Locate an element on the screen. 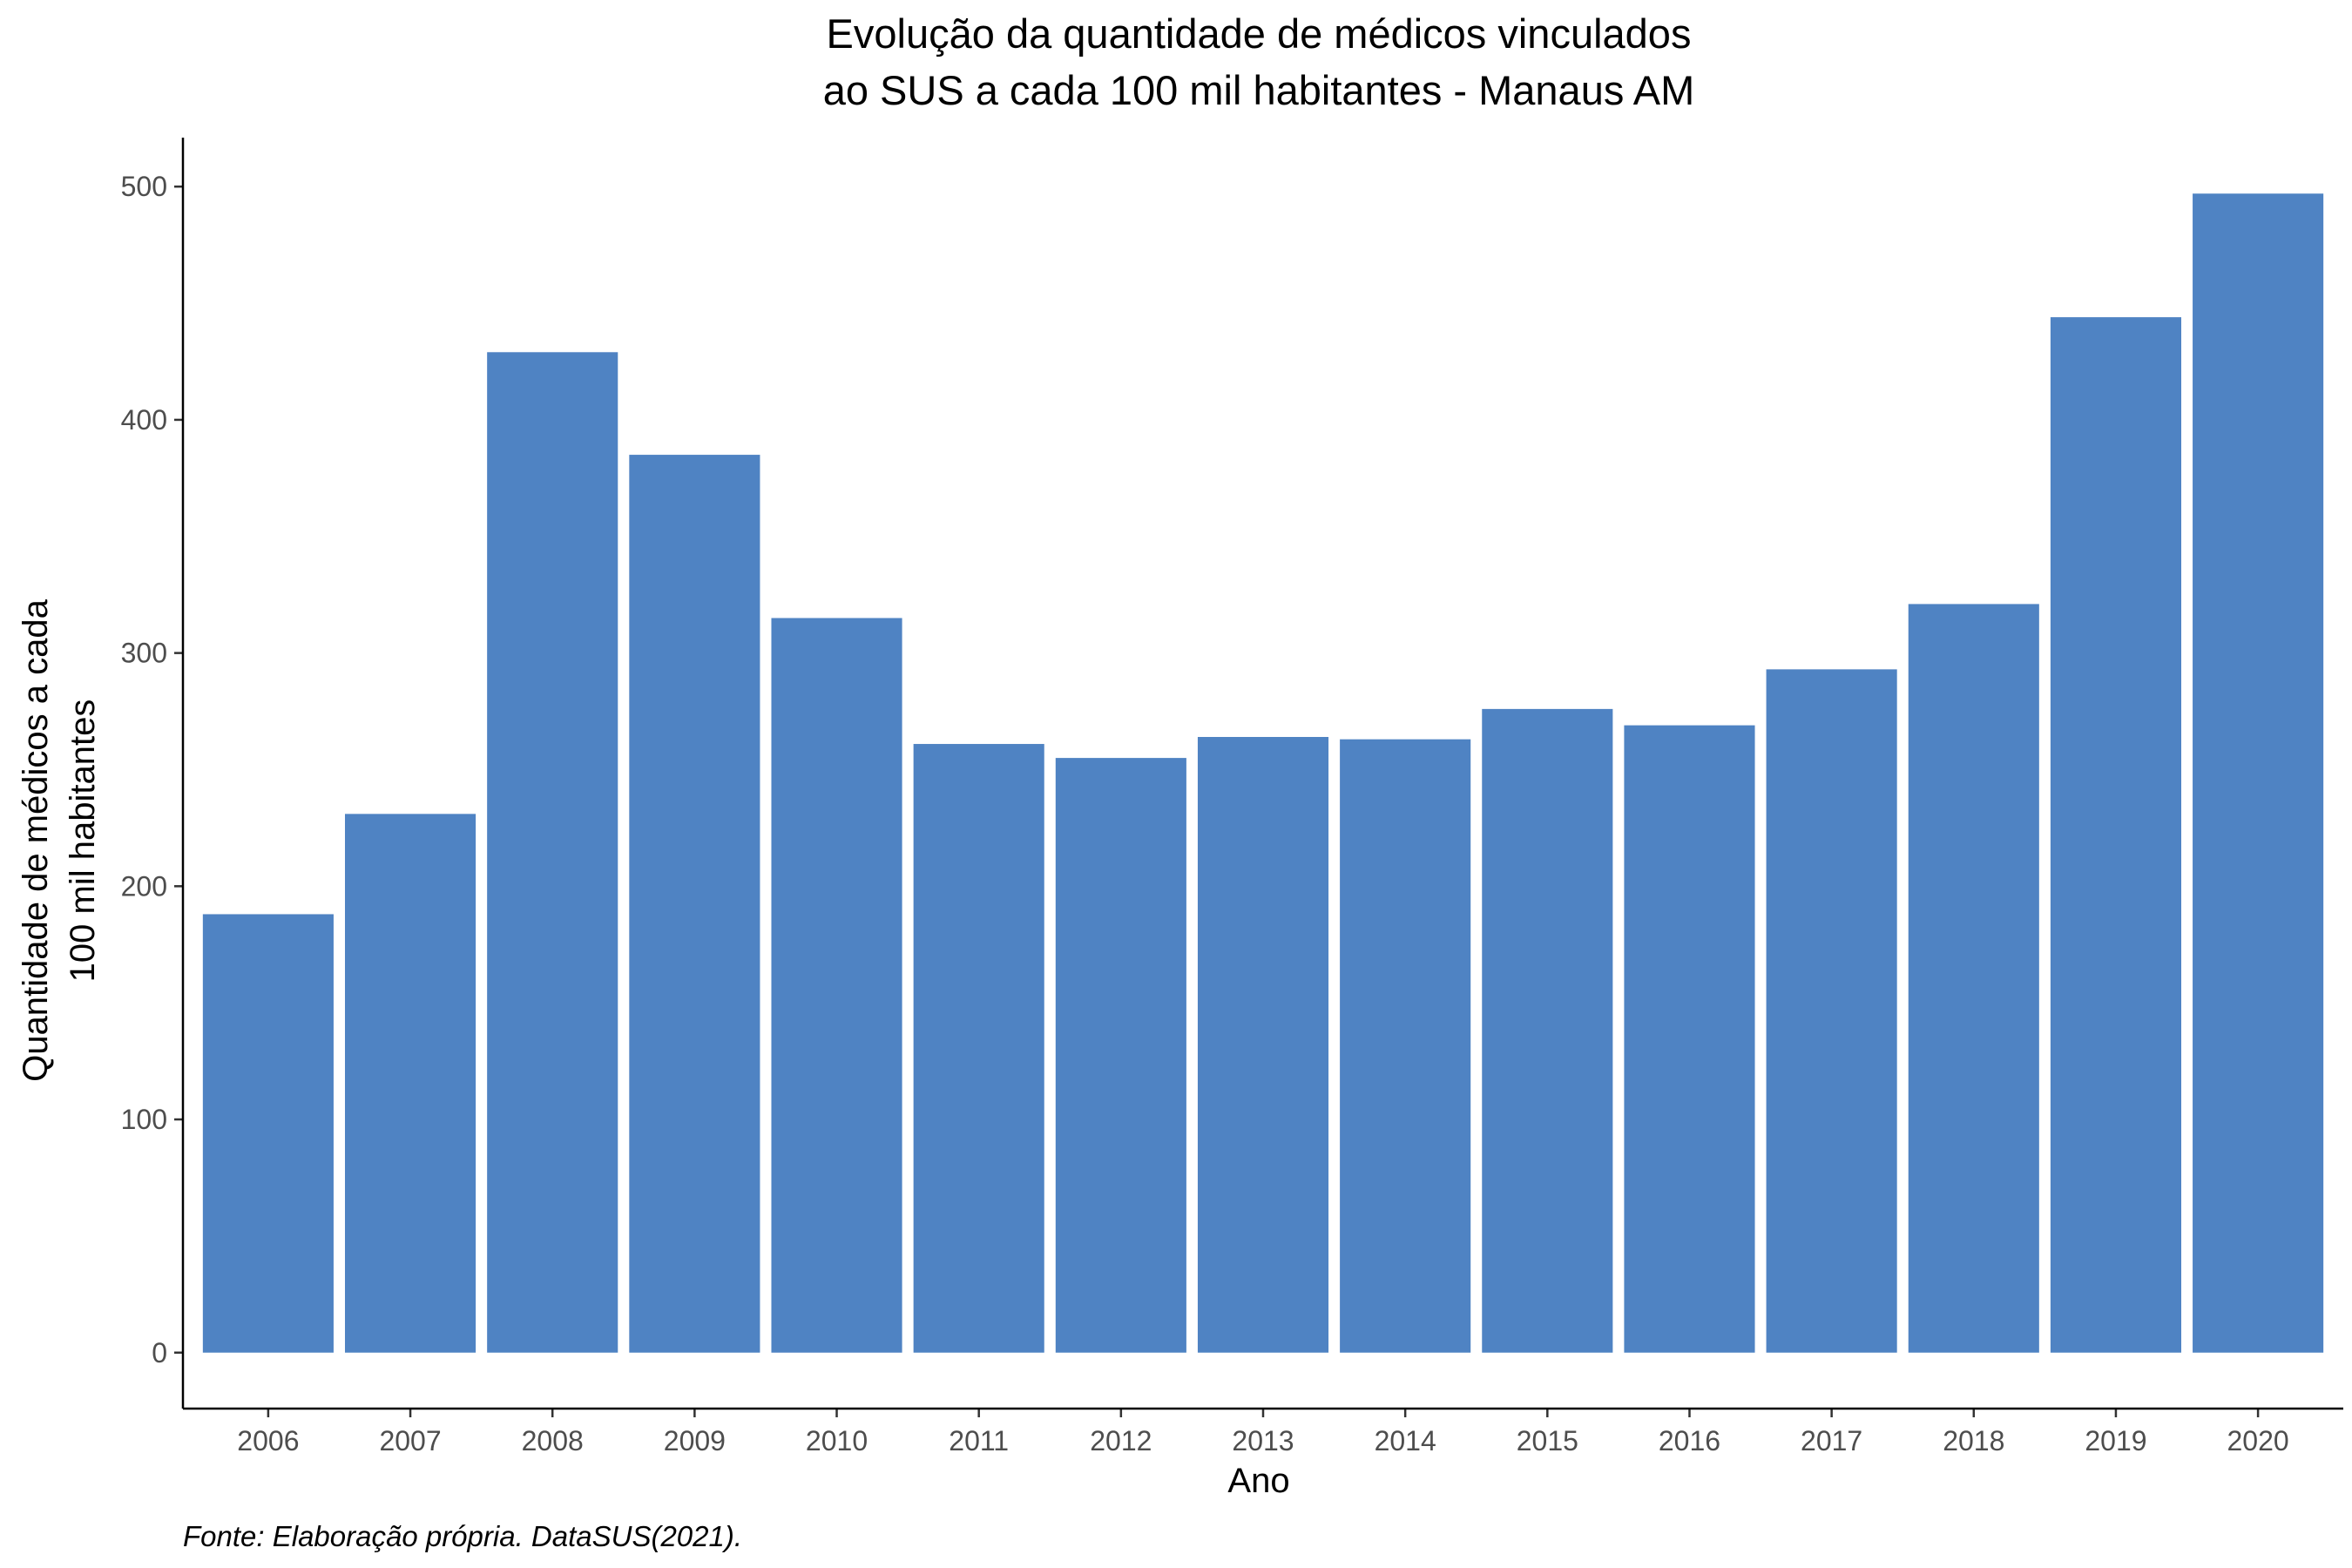 The image size is (2352, 1568). bar-2009 is located at coordinates (694, 904).